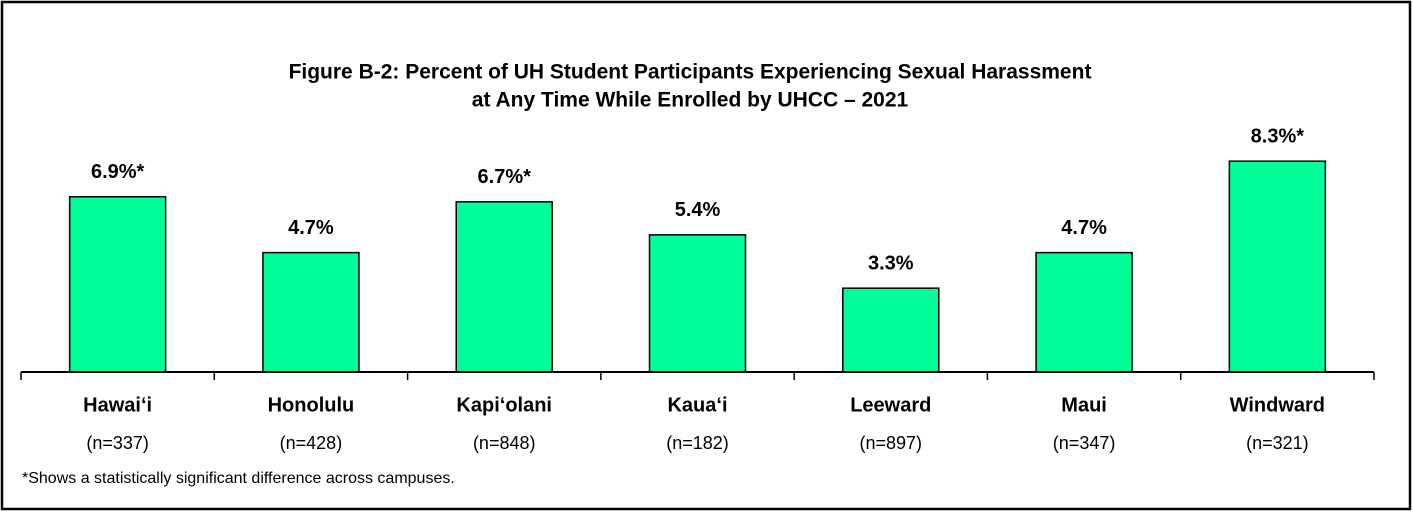 This screenshot has height=512, width=1413. Describe the element at coordinates (504, 405) in the screenshot. I see `x-tick-label: Kapi‘olani` at that location.